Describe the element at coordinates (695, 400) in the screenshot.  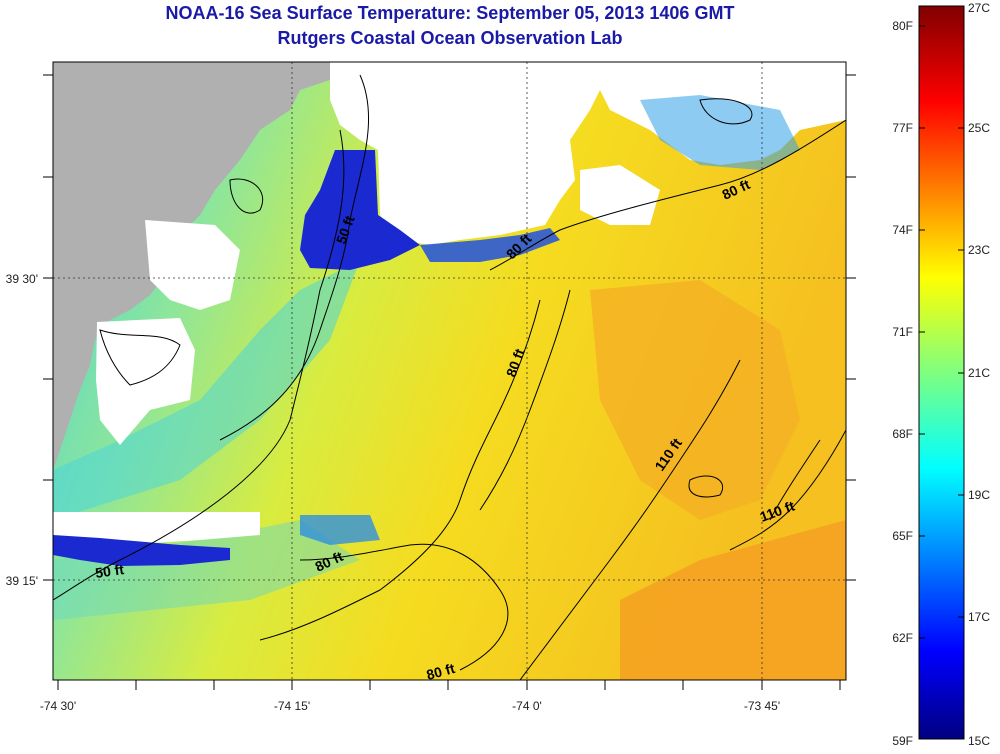
I see `warm-water-core` at that location.